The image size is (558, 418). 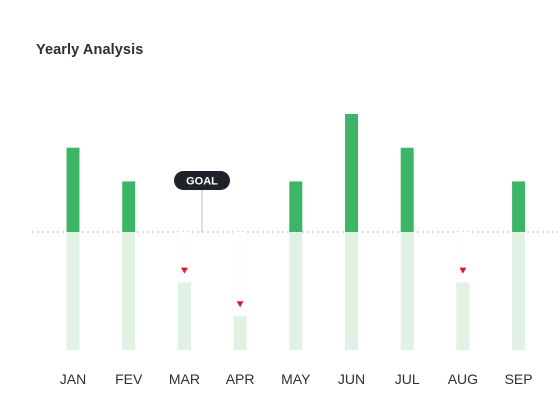 What do you see at coordinates (463, 257) in the screenshot?
I see `bar-gap-aug` at bounding box center [463, 257].